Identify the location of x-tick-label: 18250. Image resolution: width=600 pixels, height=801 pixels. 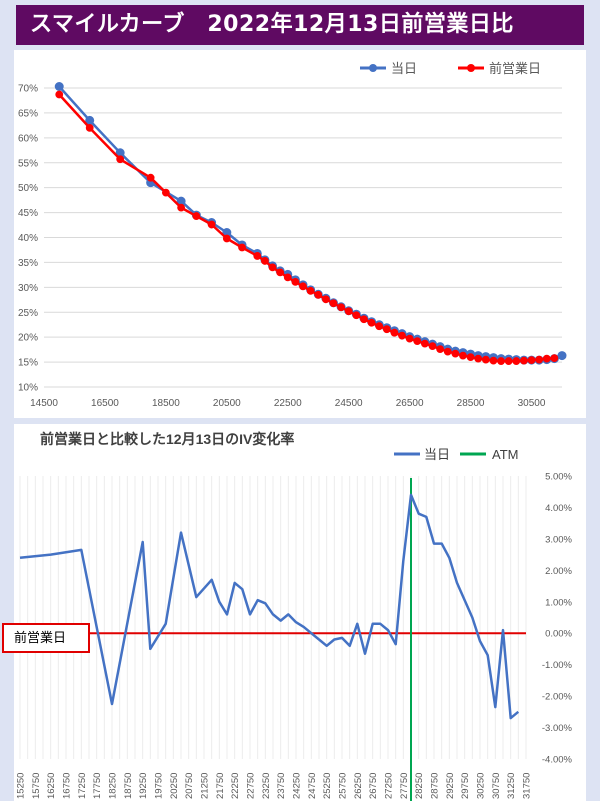
(113, 786).